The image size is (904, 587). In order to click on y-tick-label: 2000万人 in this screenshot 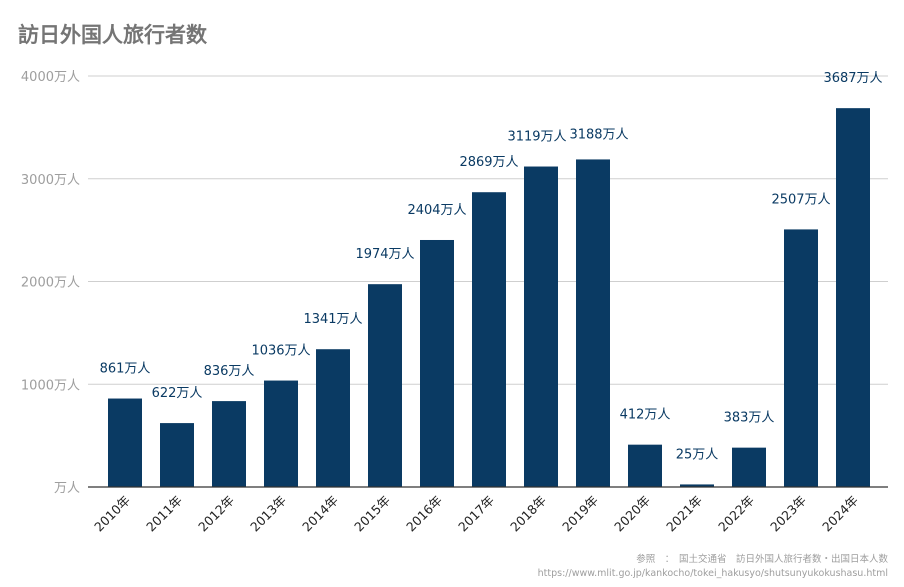, I will do `click(50, 283)`.